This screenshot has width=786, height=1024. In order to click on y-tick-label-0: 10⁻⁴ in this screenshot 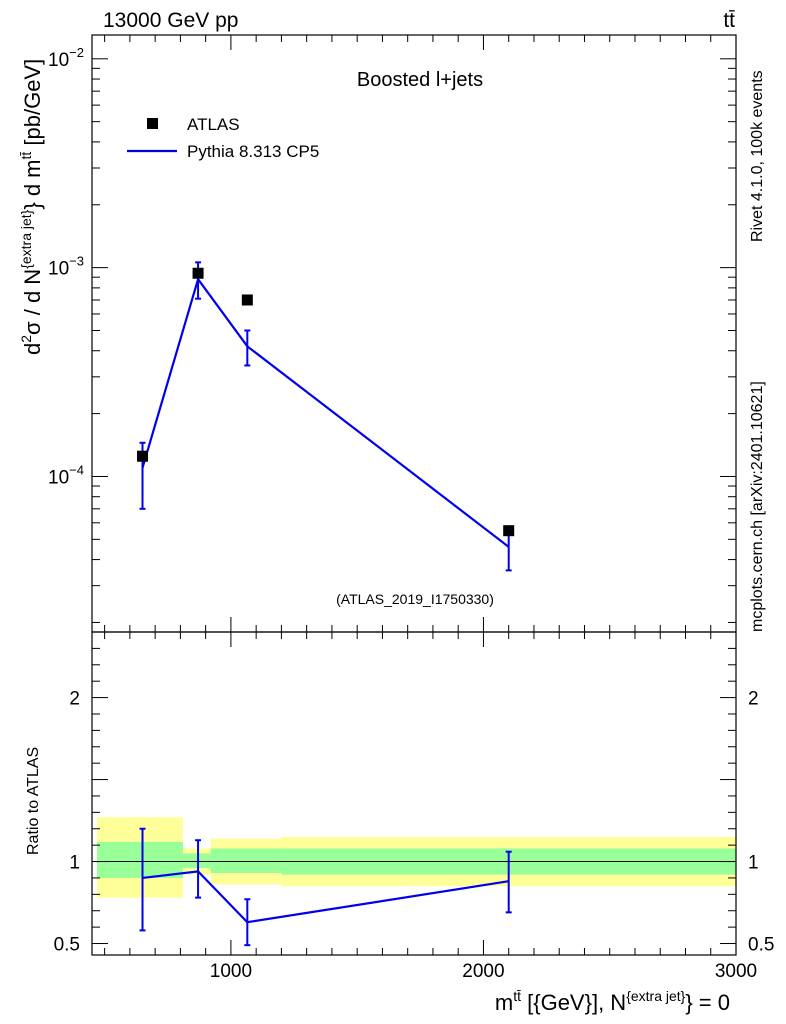, I will do `click(66, 475)`.